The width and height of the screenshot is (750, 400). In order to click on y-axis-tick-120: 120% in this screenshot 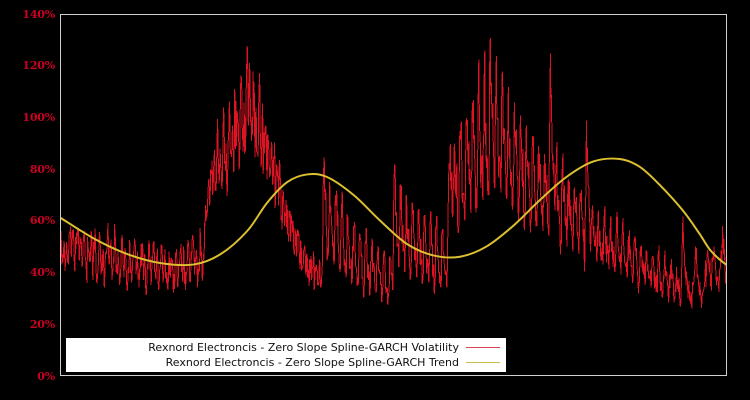, I will do `click(38, 66)`.